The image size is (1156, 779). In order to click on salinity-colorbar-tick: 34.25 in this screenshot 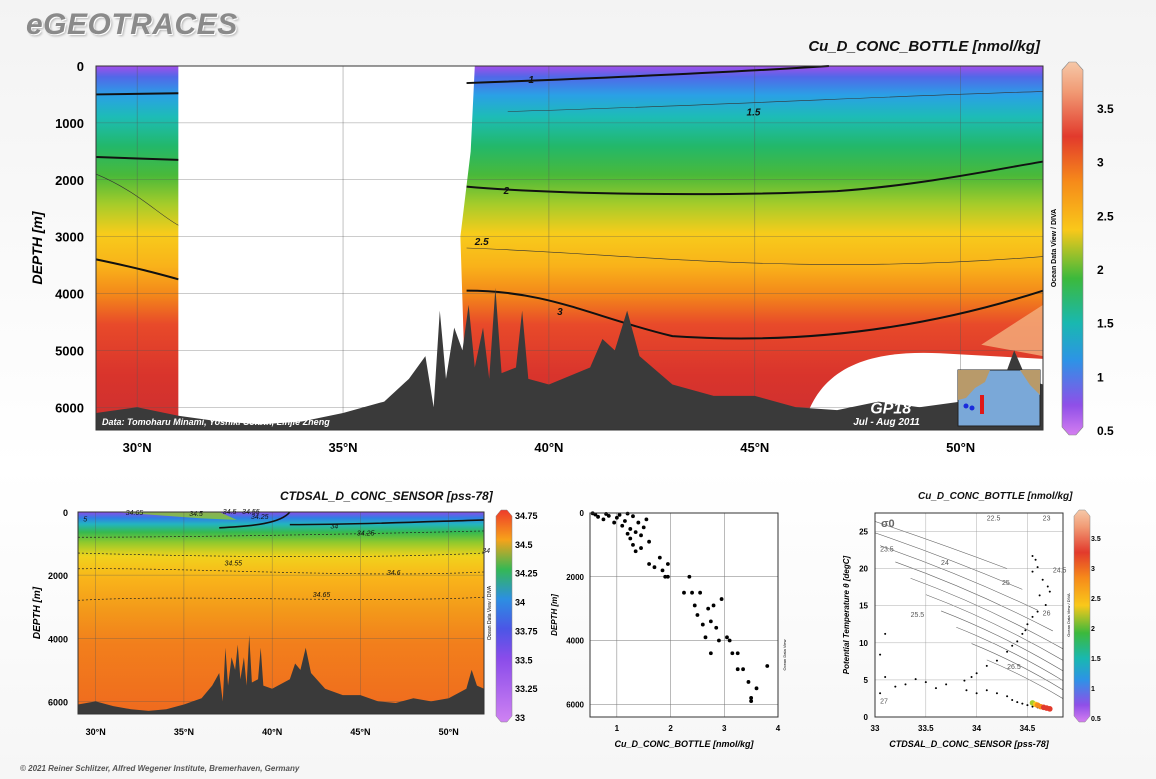, I will do `click(526, 574)`.